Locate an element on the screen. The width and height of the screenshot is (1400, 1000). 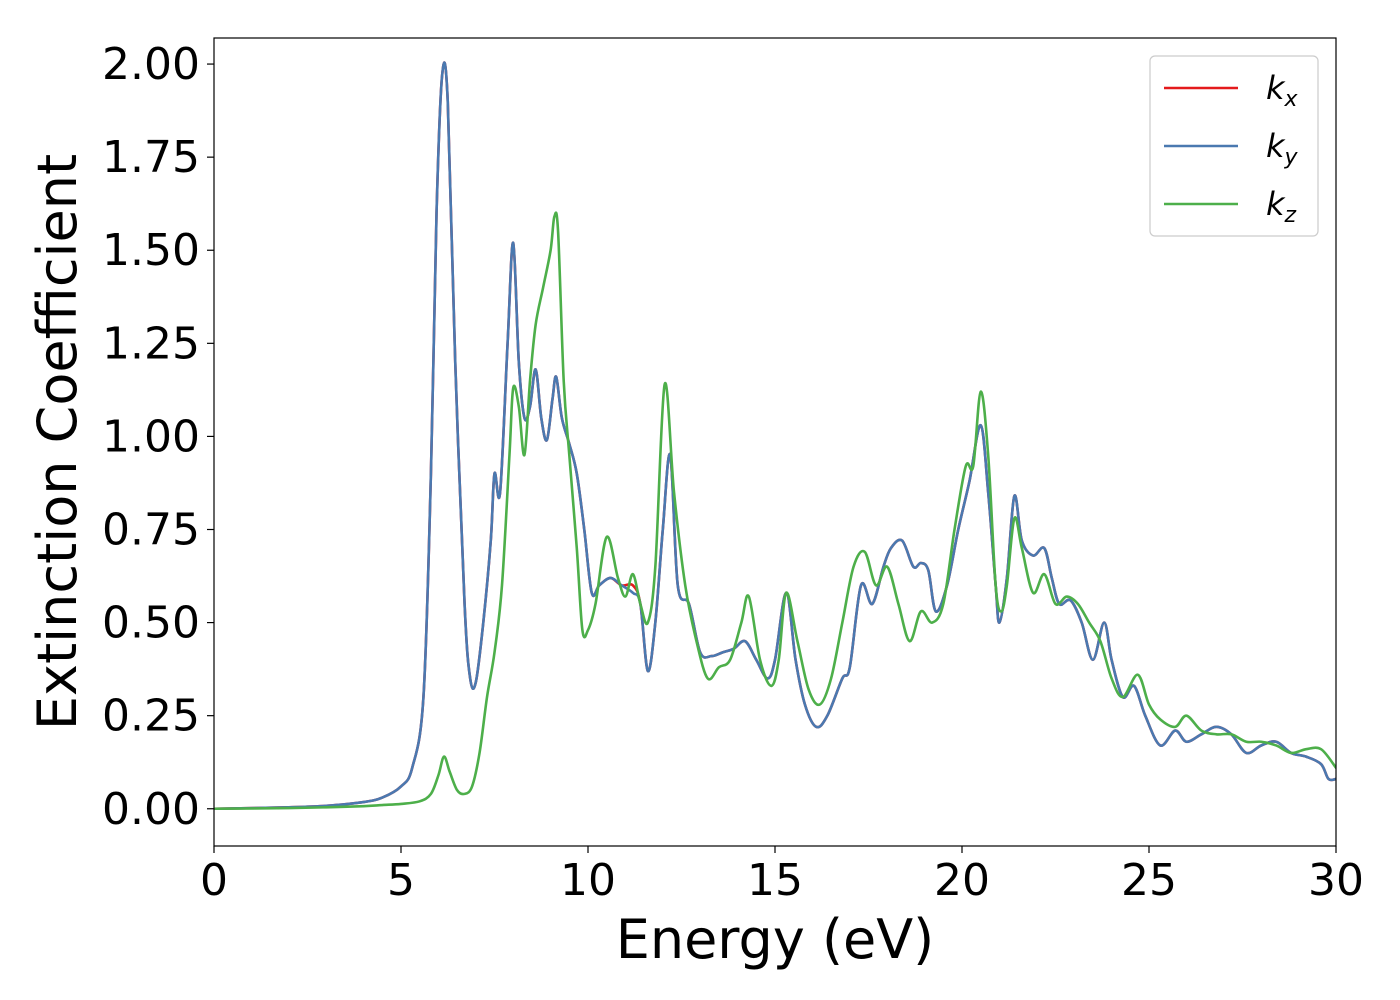
y-axis-label: Extinction Coefficient is located at coordinates (57, 442).